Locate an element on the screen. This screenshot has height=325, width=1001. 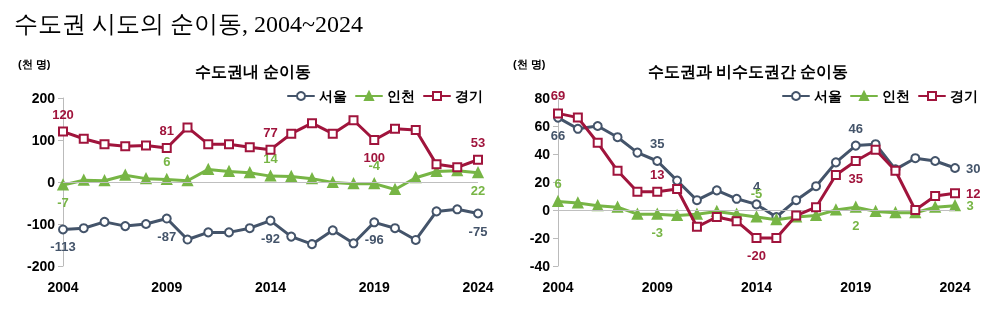
y-tick-label: 100 is located at coordinates (43, 140).